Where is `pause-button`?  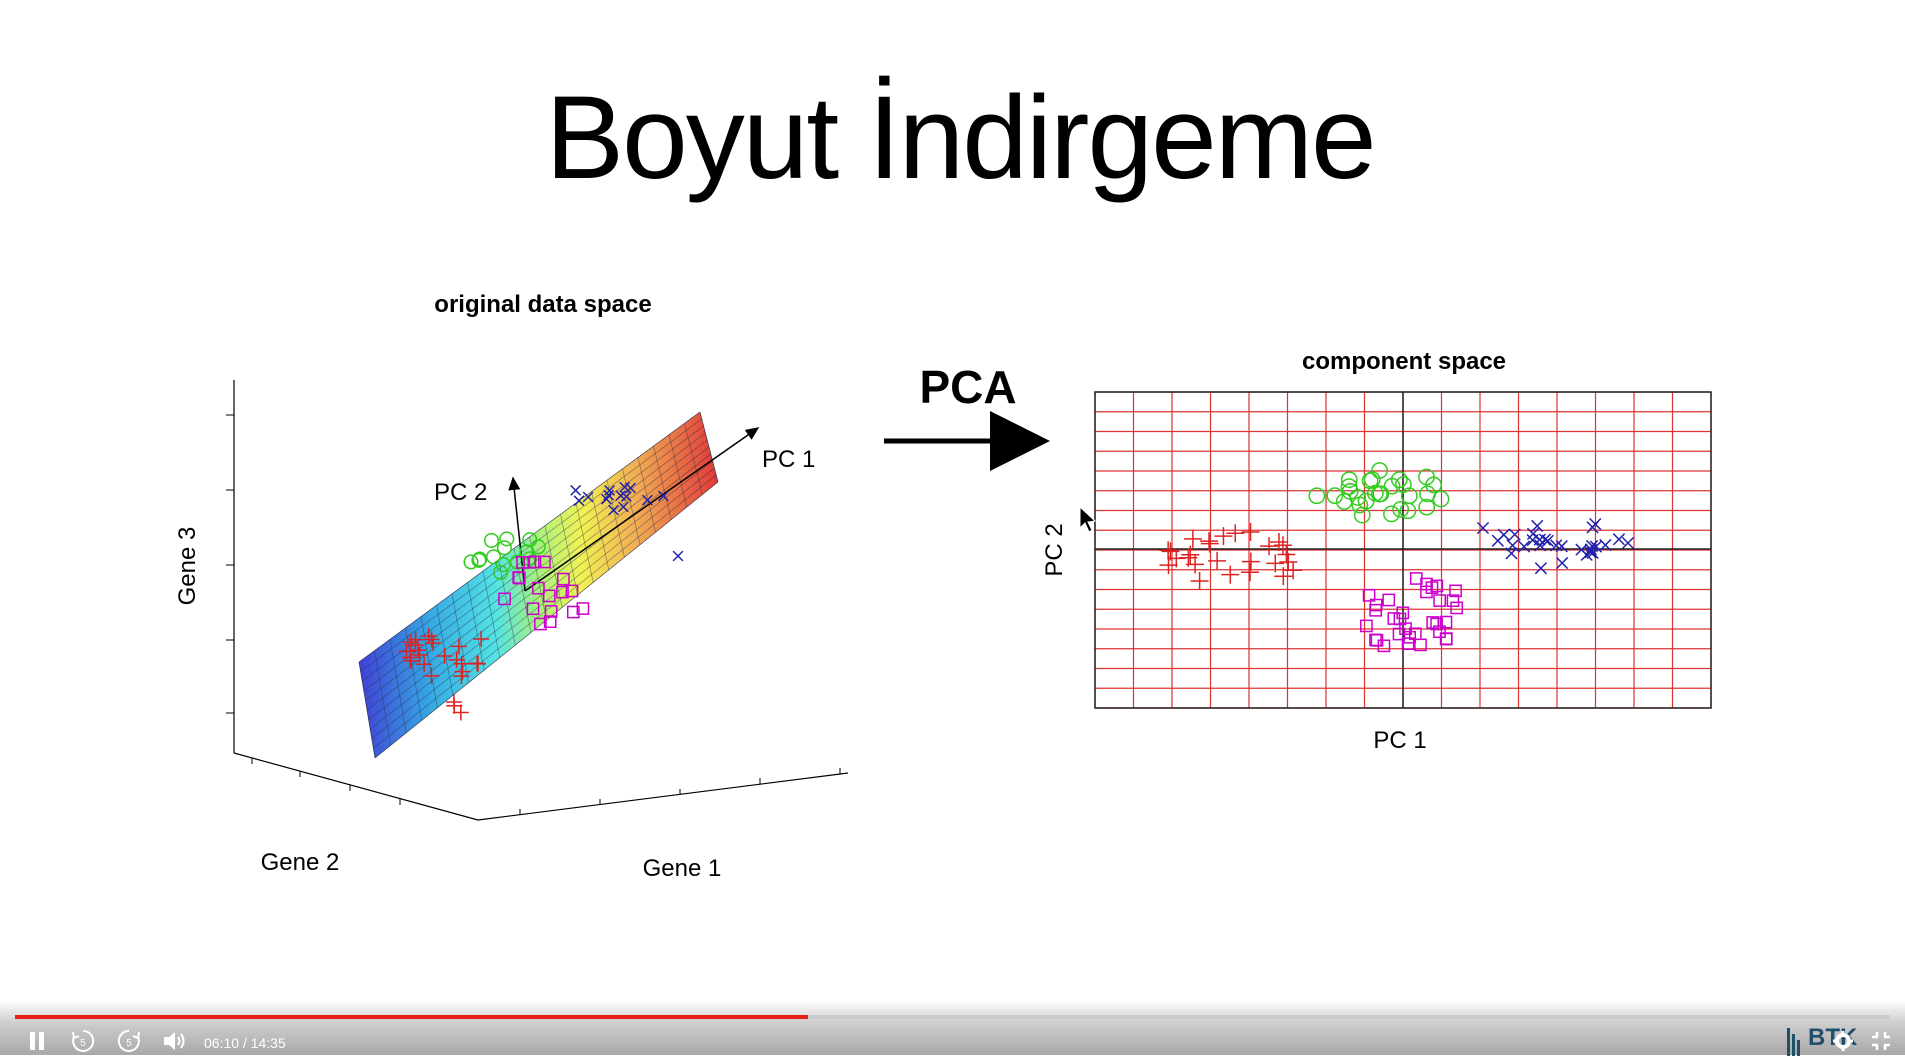 pause-button is located at coordinates (37, 1041).